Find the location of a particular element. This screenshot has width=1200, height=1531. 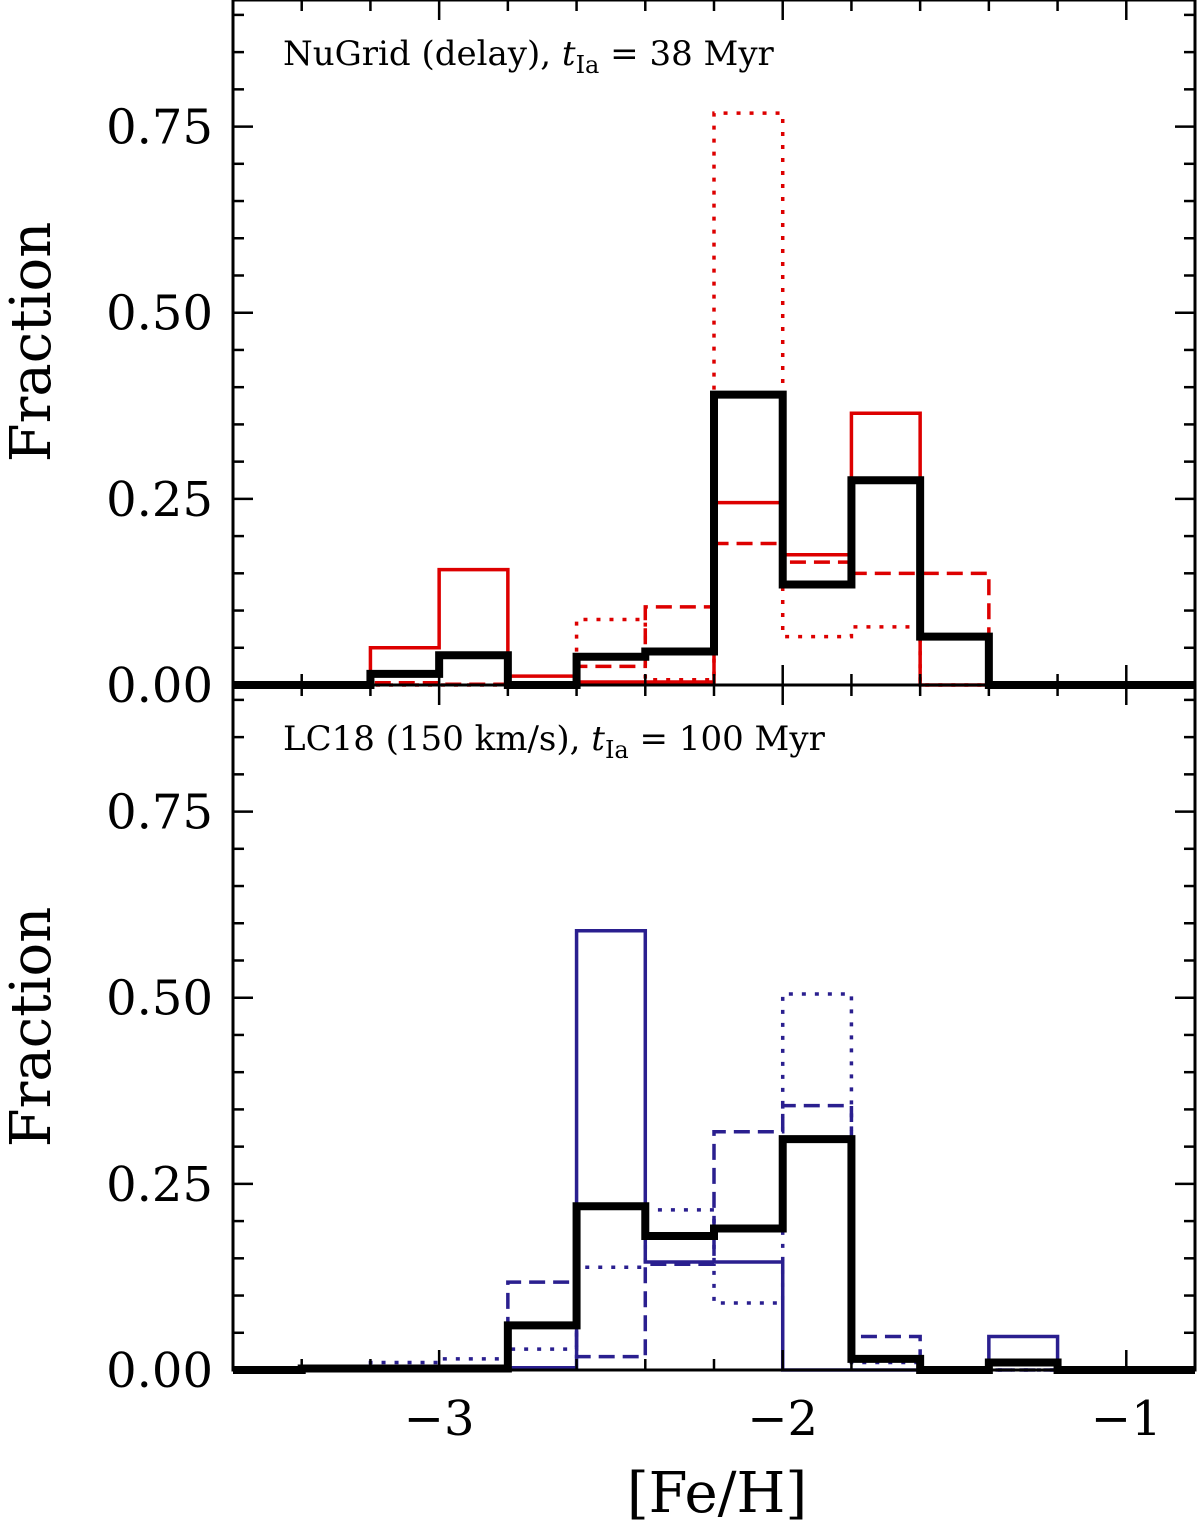

x-tick-label: −3 is located at coordinates (439, 1419).